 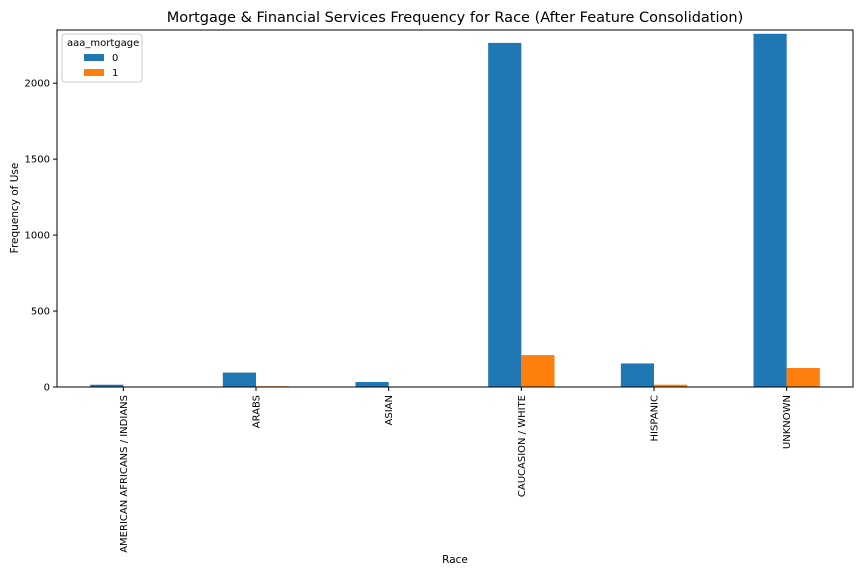 What do you see at coordinates (124, 474) in the screenshot?
I see `x-tick-label: AMERICAN AFRICANS / INDIANS` at bounding box center [124, 474].